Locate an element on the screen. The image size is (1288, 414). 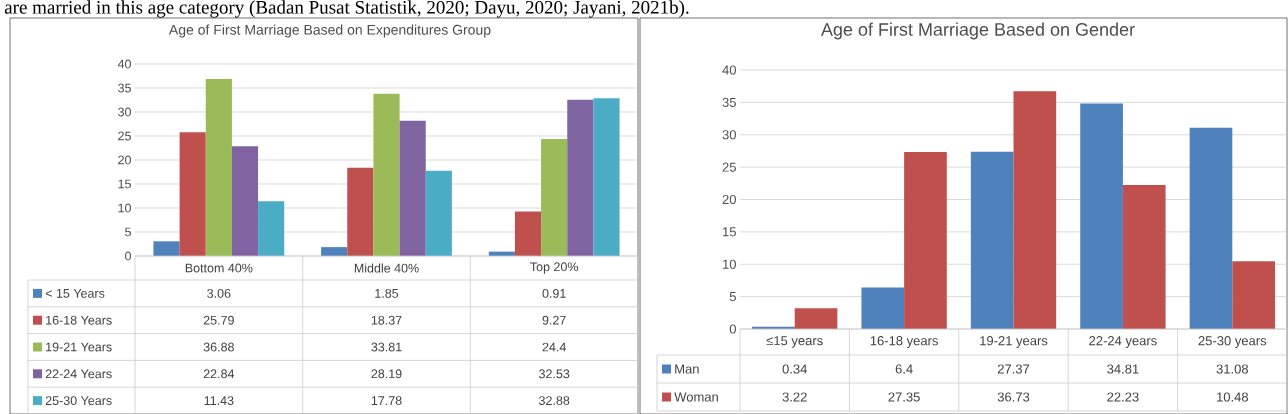
data-label: 0.91 is located at coordinates (554, 293).